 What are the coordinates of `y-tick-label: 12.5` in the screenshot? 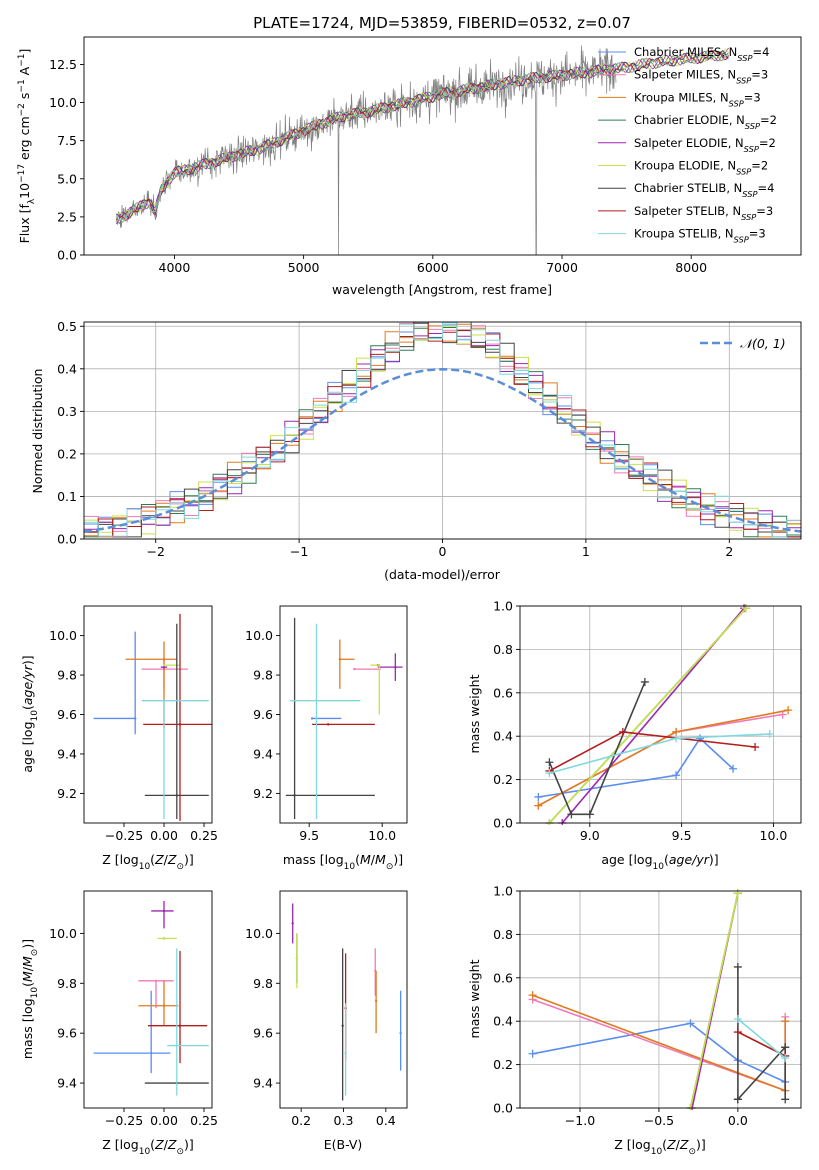 It's located at (63, 64).